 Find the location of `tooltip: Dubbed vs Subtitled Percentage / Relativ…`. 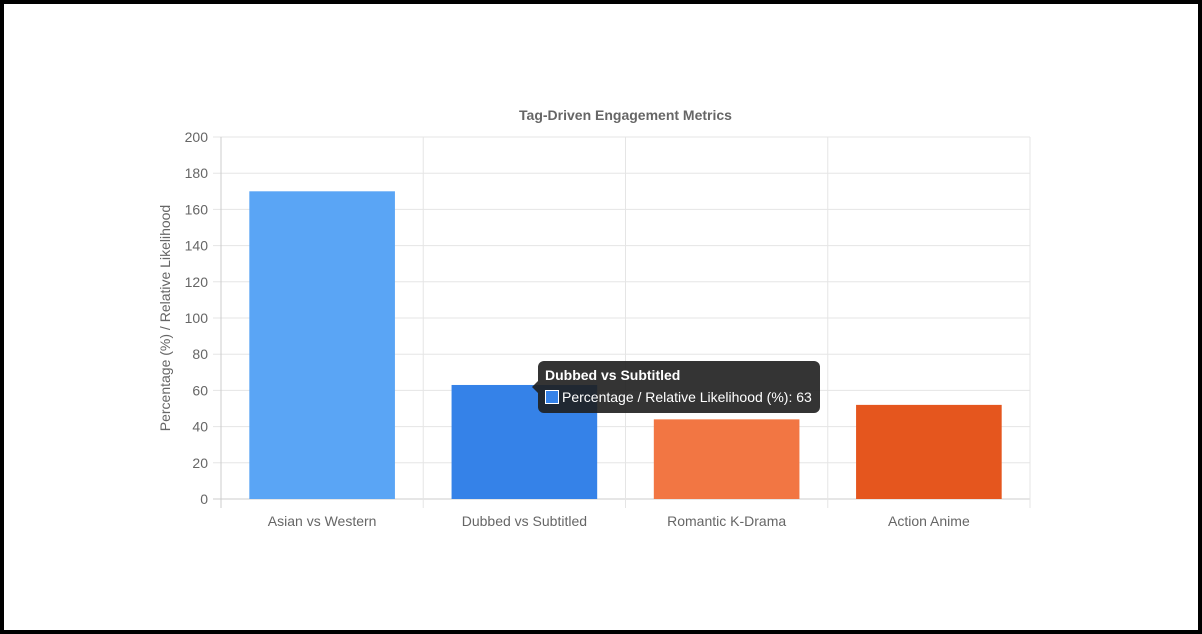

tooltip: Dubbed vs Subtitled Percentage / Relativ… is located at coordinates (676, 387).